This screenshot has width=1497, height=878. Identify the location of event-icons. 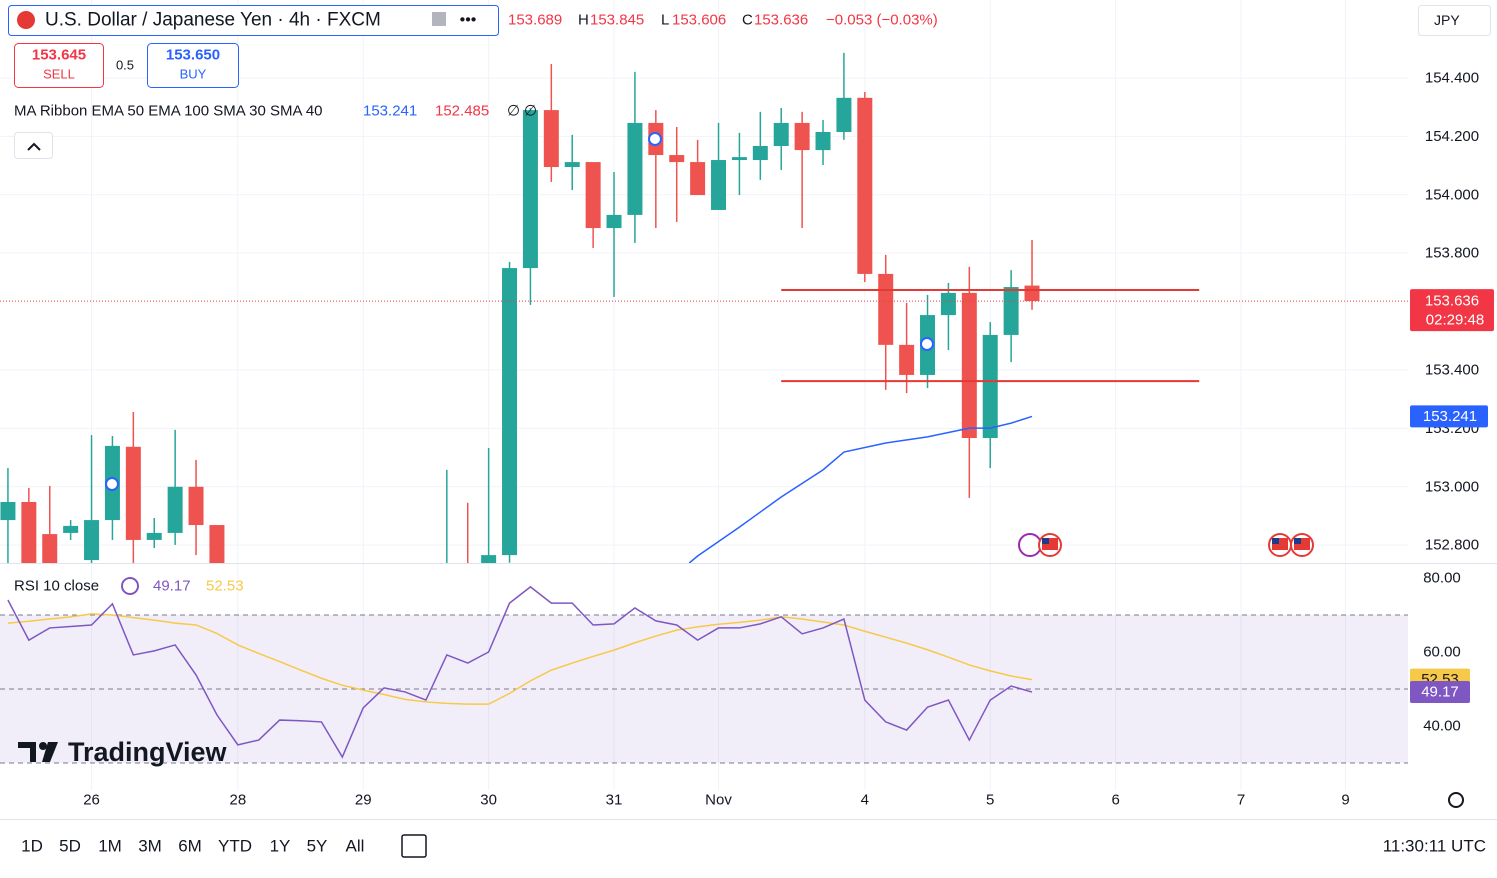
(1166, 545).